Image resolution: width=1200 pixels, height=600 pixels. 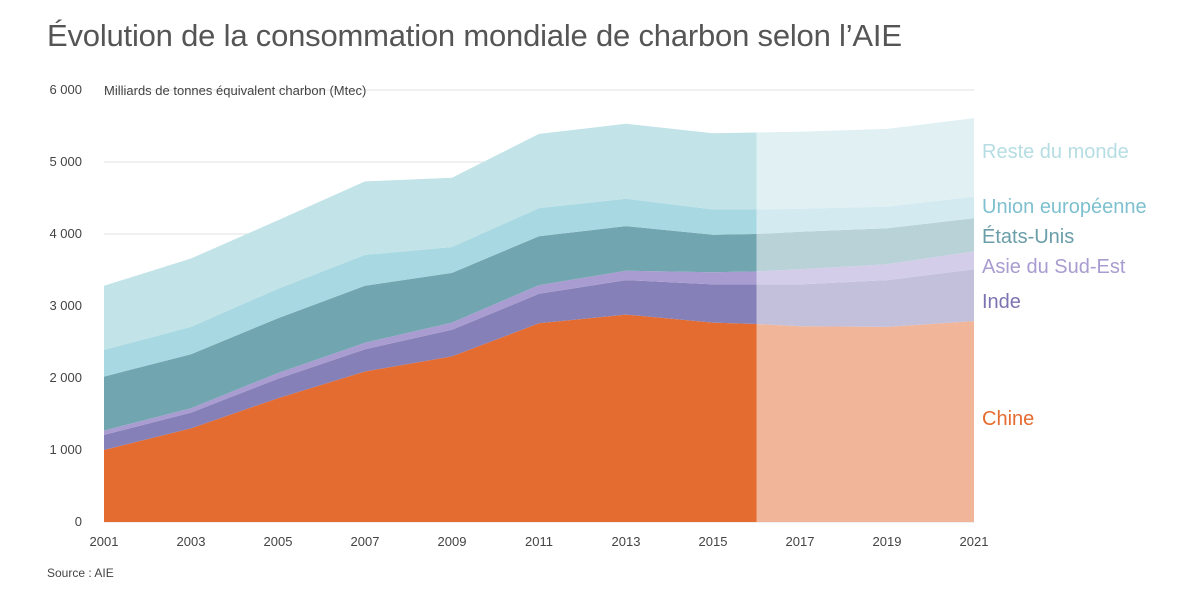 I want to click on area-union-europeenne-projection, so click(x=865, y=215).